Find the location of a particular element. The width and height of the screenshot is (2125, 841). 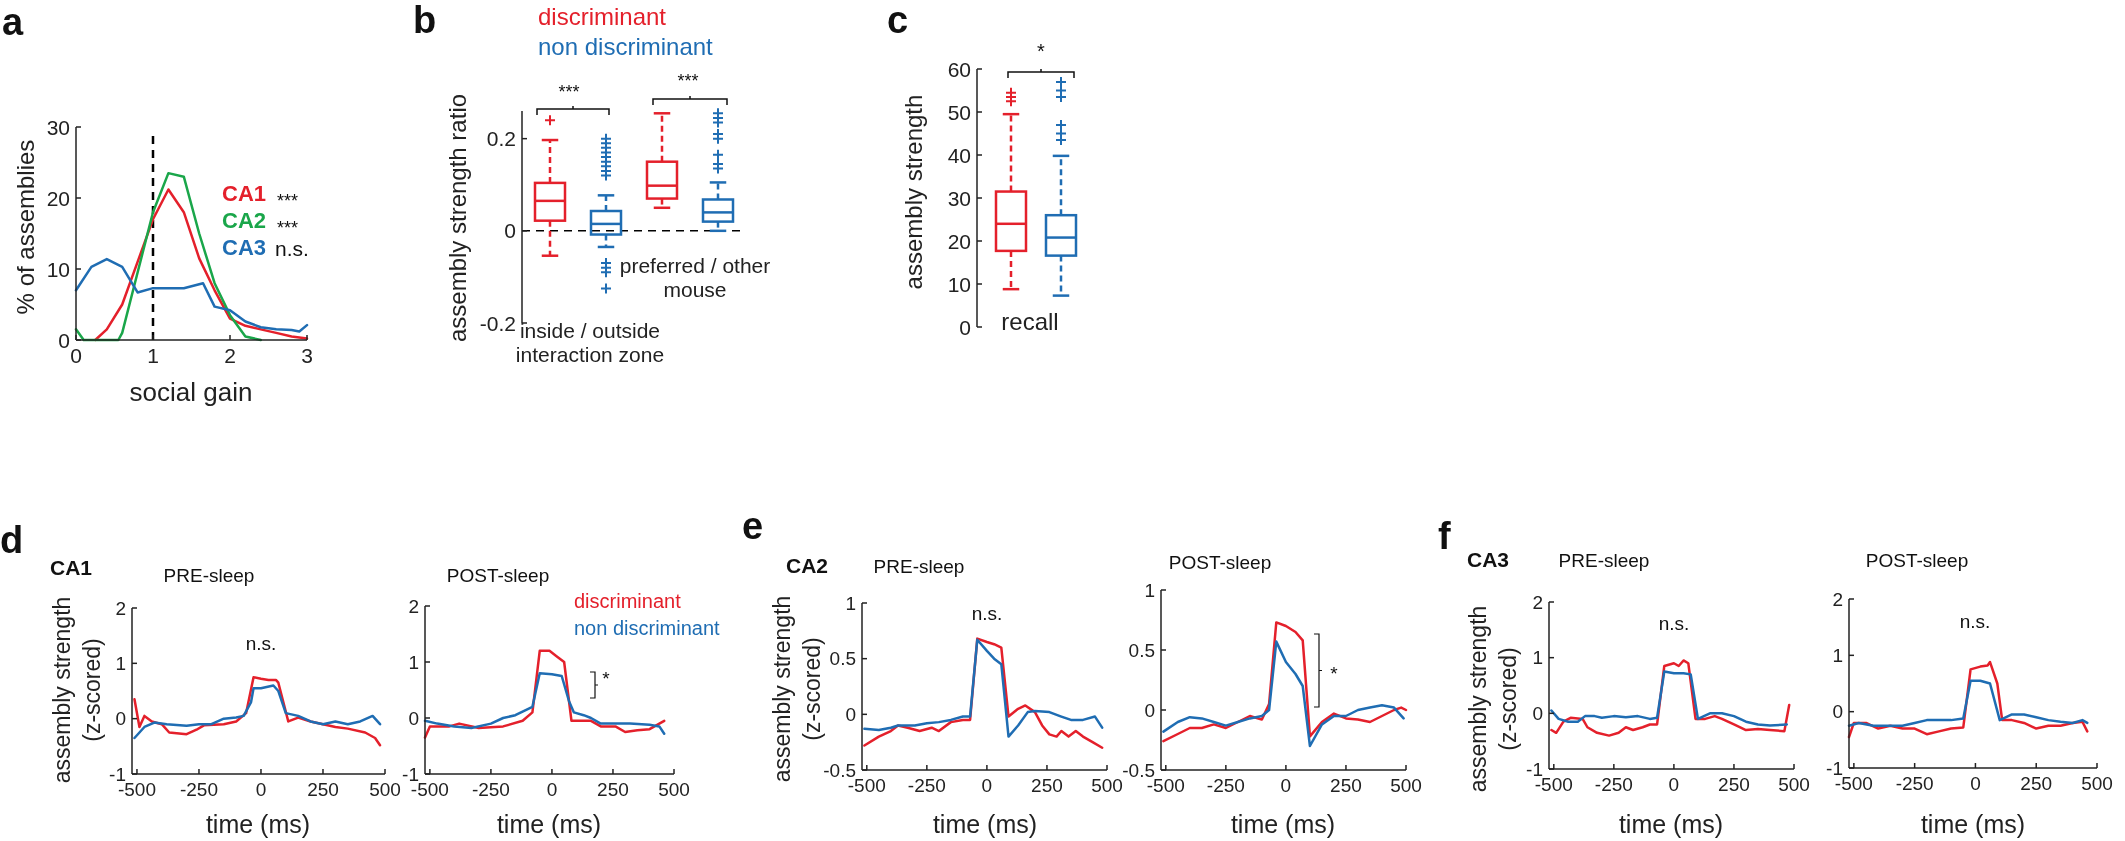

x-tick-label: 1 is located at coordinates (153, 356).